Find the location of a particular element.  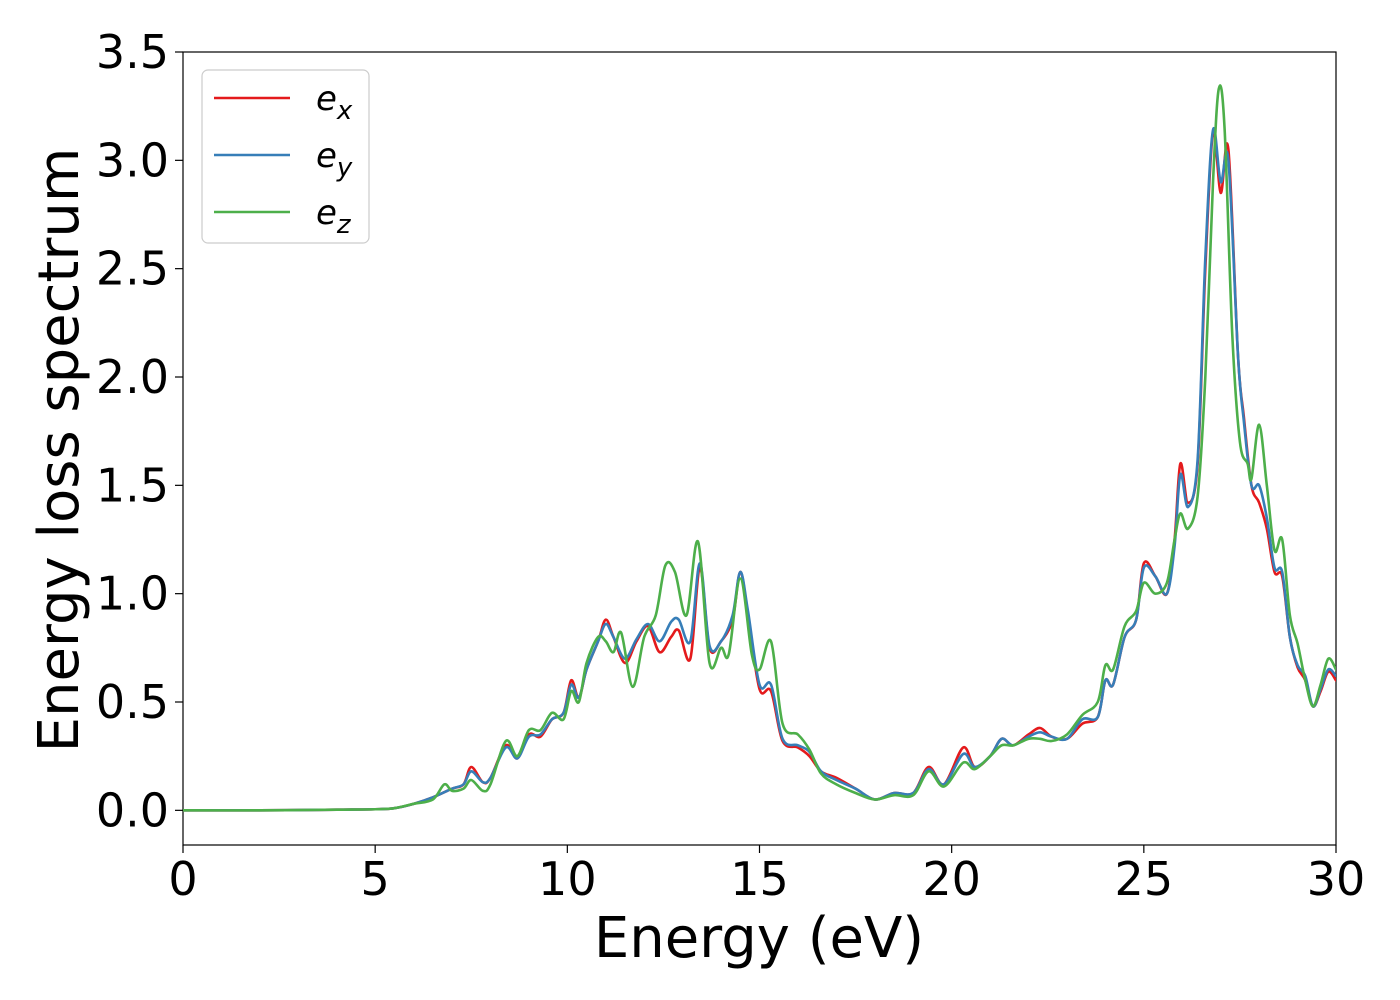

legend-label: ez is located at coordinates (334, 216).